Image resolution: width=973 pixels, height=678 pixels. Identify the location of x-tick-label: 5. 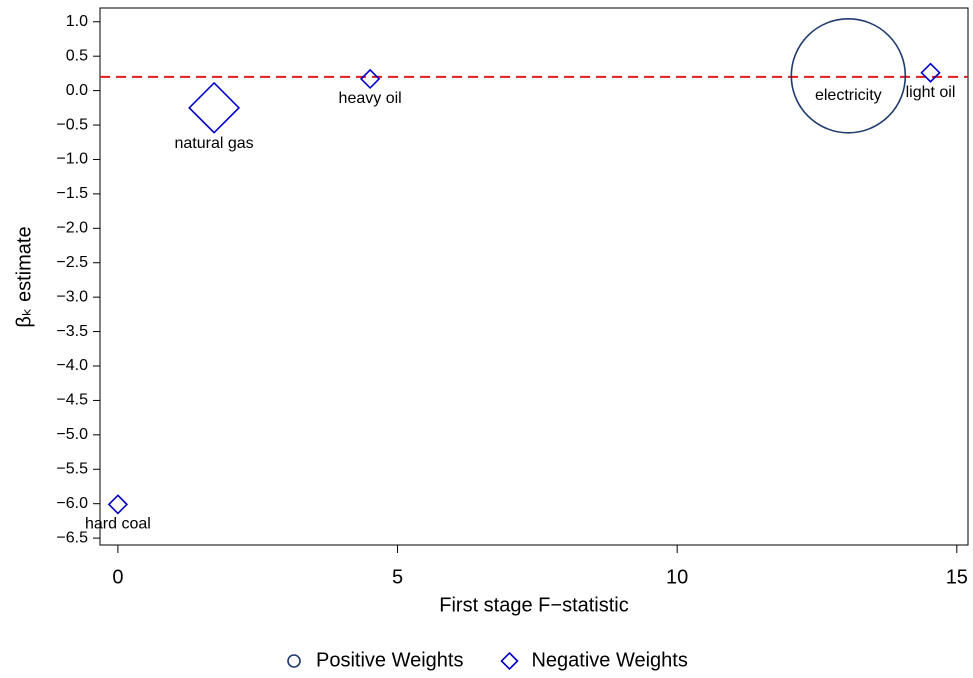
(397, 577).